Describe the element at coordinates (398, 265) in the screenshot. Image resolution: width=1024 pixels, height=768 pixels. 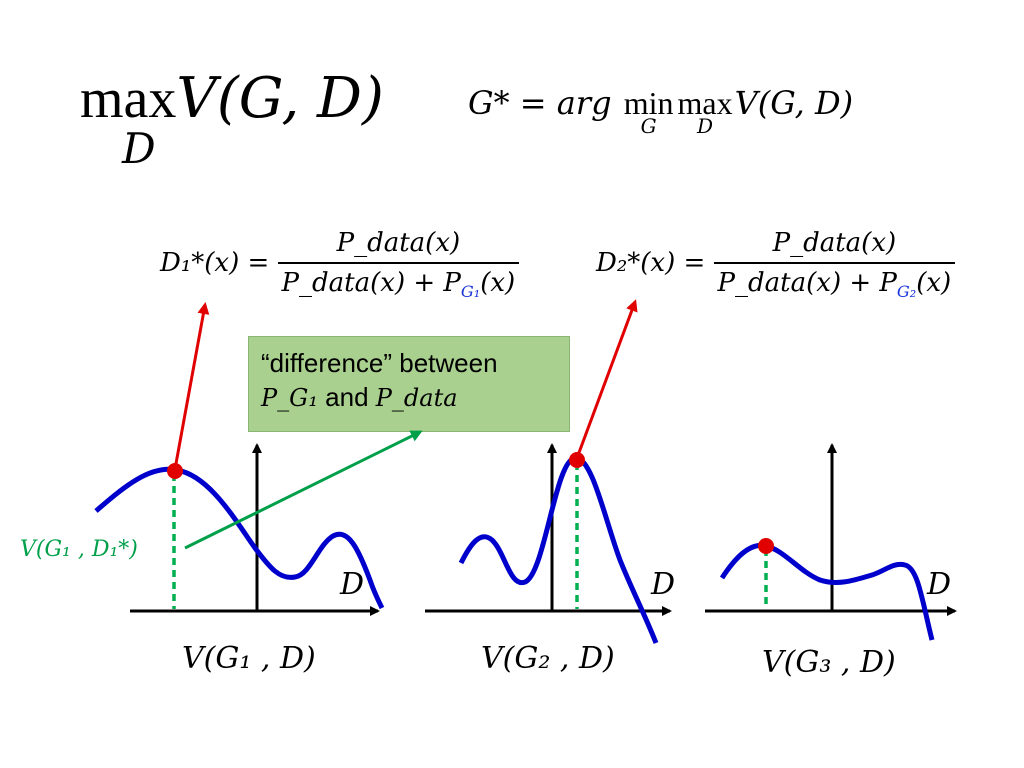
I see `d1-fraction: P_data(x) P_data(x) + PG₁(x)` at that location.